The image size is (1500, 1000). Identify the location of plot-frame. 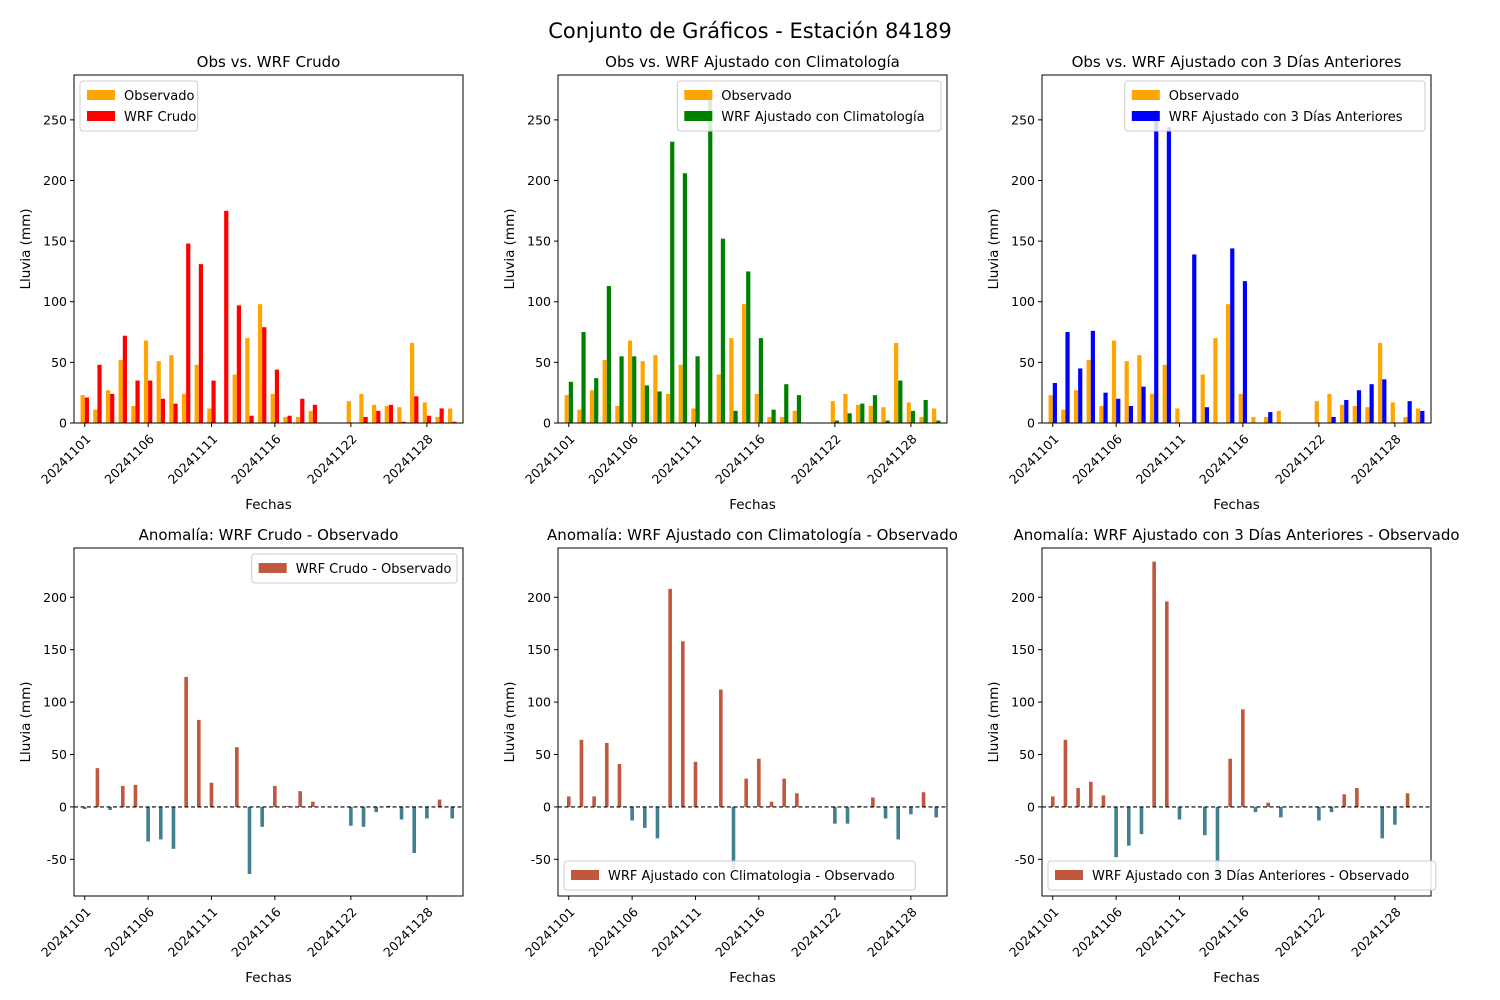
(752, 249).